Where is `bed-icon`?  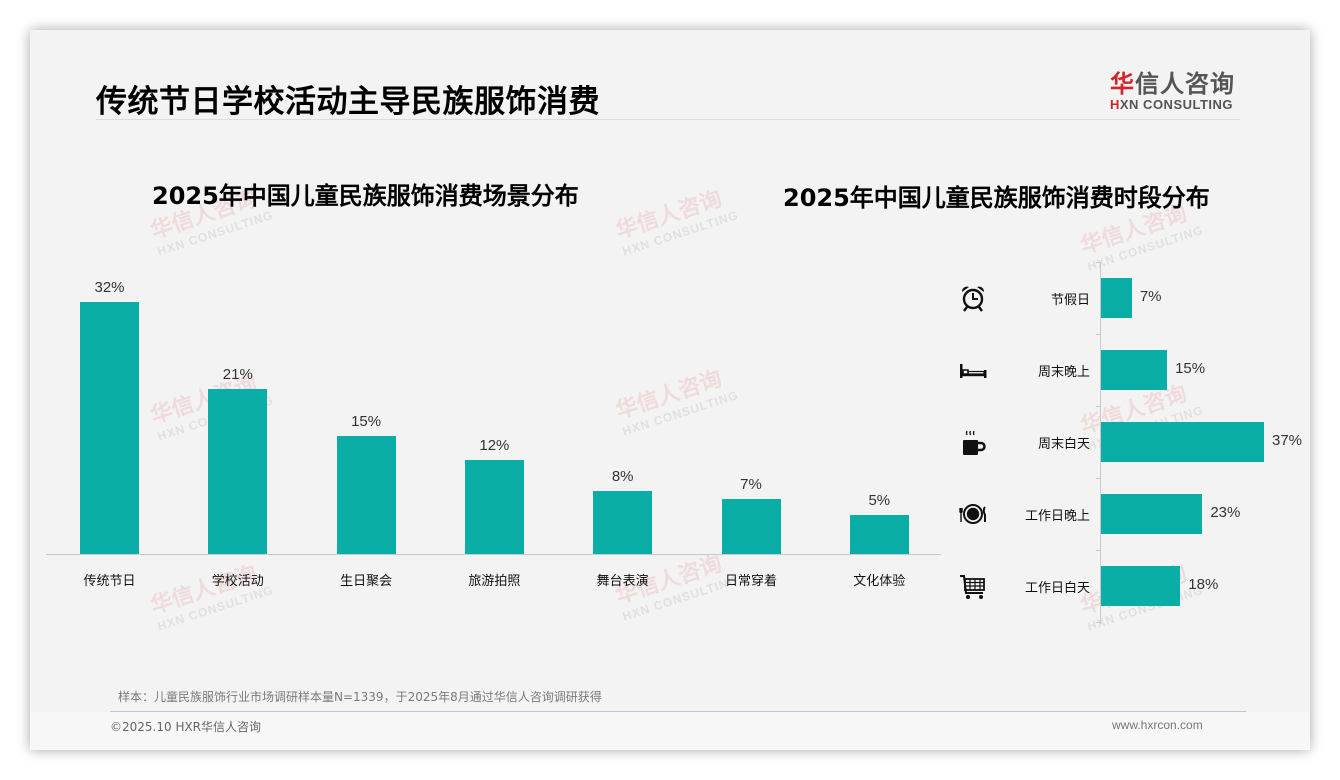 bed-icon is located at coordinates (973, 370).